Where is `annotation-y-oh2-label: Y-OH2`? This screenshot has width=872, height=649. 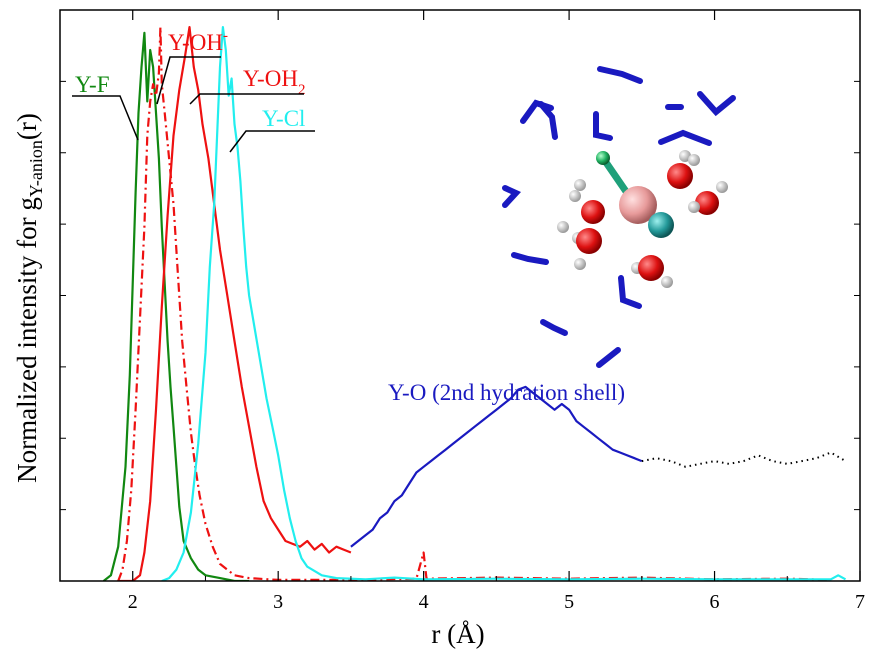
annotation-y-oh2-label: Y-OH2 is located at coordinates (274, 82).